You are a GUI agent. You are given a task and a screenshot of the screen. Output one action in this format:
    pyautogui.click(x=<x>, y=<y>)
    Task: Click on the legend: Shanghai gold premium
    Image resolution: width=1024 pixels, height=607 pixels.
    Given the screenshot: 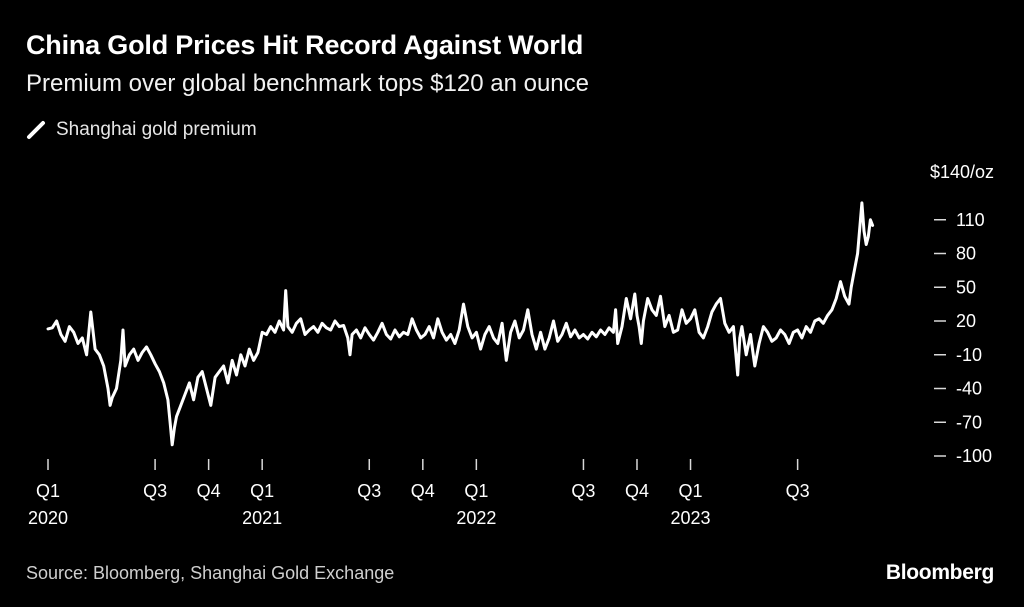 What is the action you would take?
    pyautogui.click(x=141, y=130)
    